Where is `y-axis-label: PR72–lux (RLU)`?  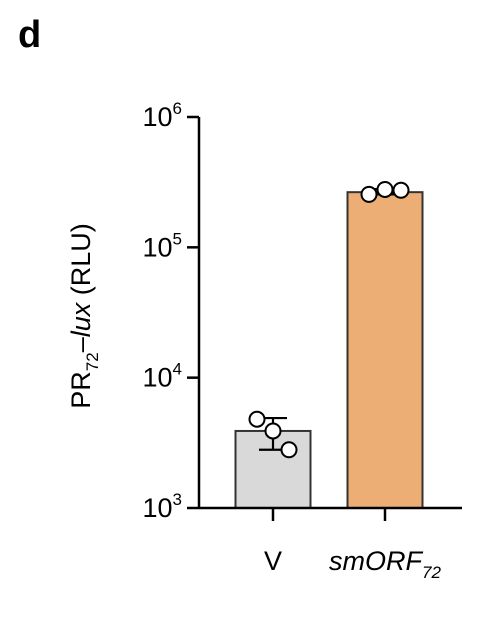
y-axis-label: PR72–lux (RLU) is located at coordinates (84, 315).